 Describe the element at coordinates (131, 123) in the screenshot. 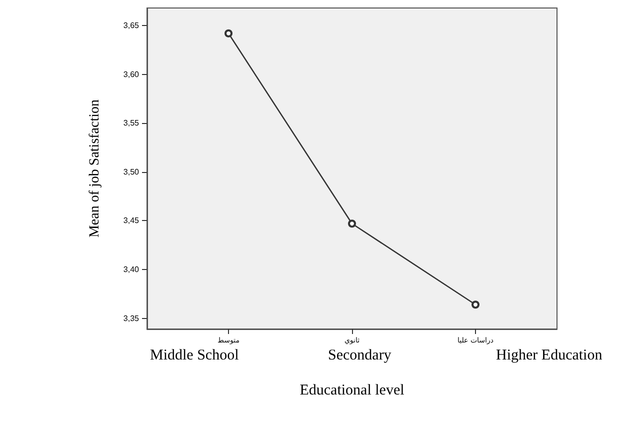

I see `y-tick-label: 3,55` at that location.